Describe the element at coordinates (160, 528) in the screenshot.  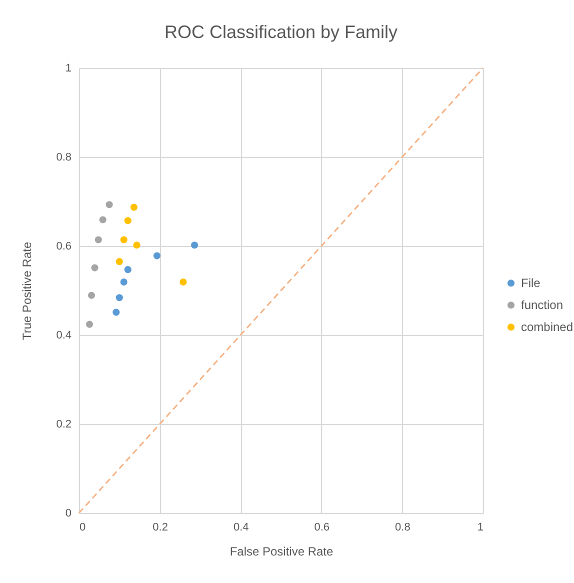
I see `x-tick-label: 0.2` at that location.